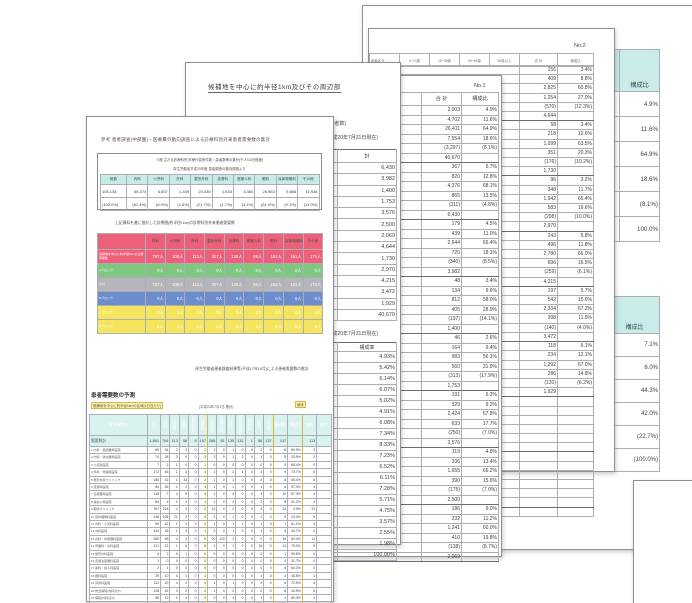  I want to click on table-row: 8 産婦人科医院 84 6 1 2 0 1 1 0 2 0 0 2 0 5 41.2% 3, so click(210, 502).